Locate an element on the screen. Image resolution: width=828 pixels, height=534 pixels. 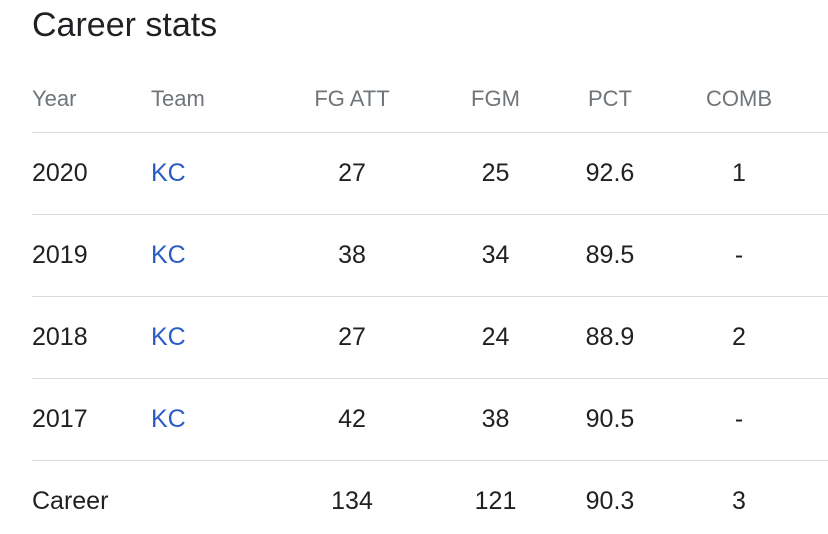
comb-cell: 1 is located at coordinates (739, 173).